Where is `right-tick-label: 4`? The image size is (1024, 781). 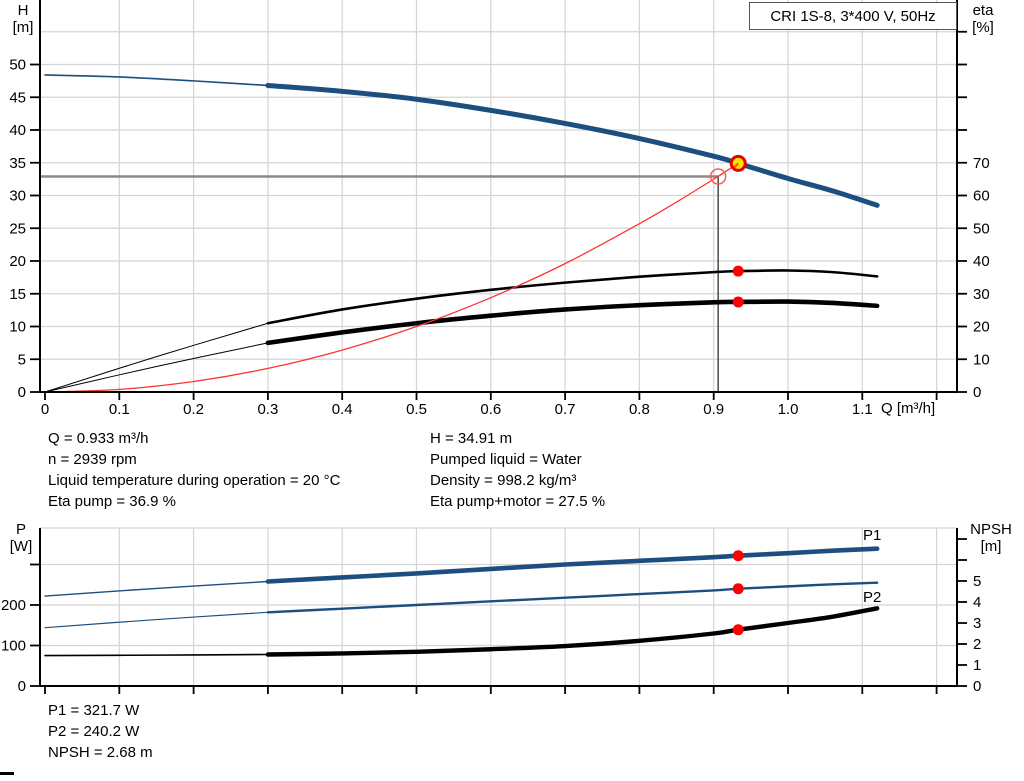 right-tick-label: 4 is located at coordinates (977, 602).